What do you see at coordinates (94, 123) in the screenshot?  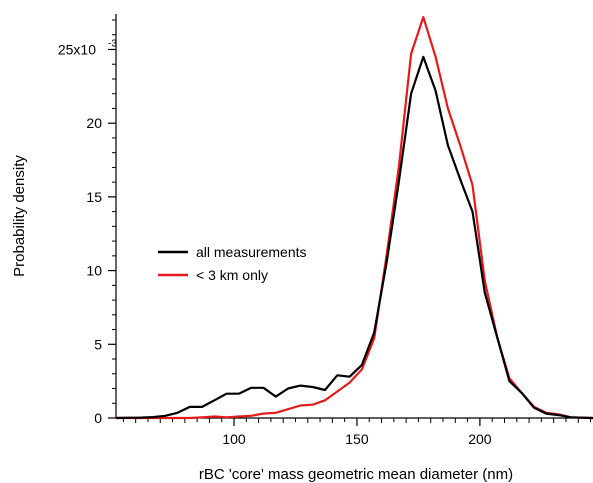 I see `y-tick-label: 20` at bounding box center [94, 123].